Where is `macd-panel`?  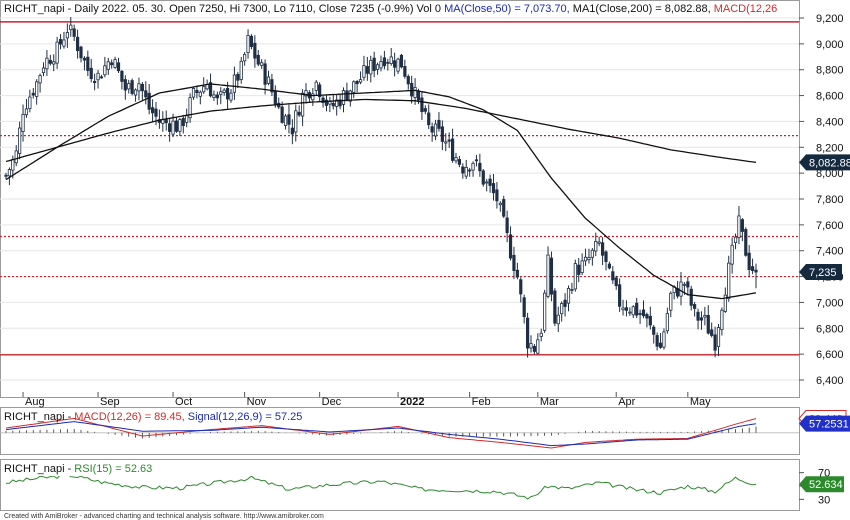 macd-panel is located at coordinates (400, 431).